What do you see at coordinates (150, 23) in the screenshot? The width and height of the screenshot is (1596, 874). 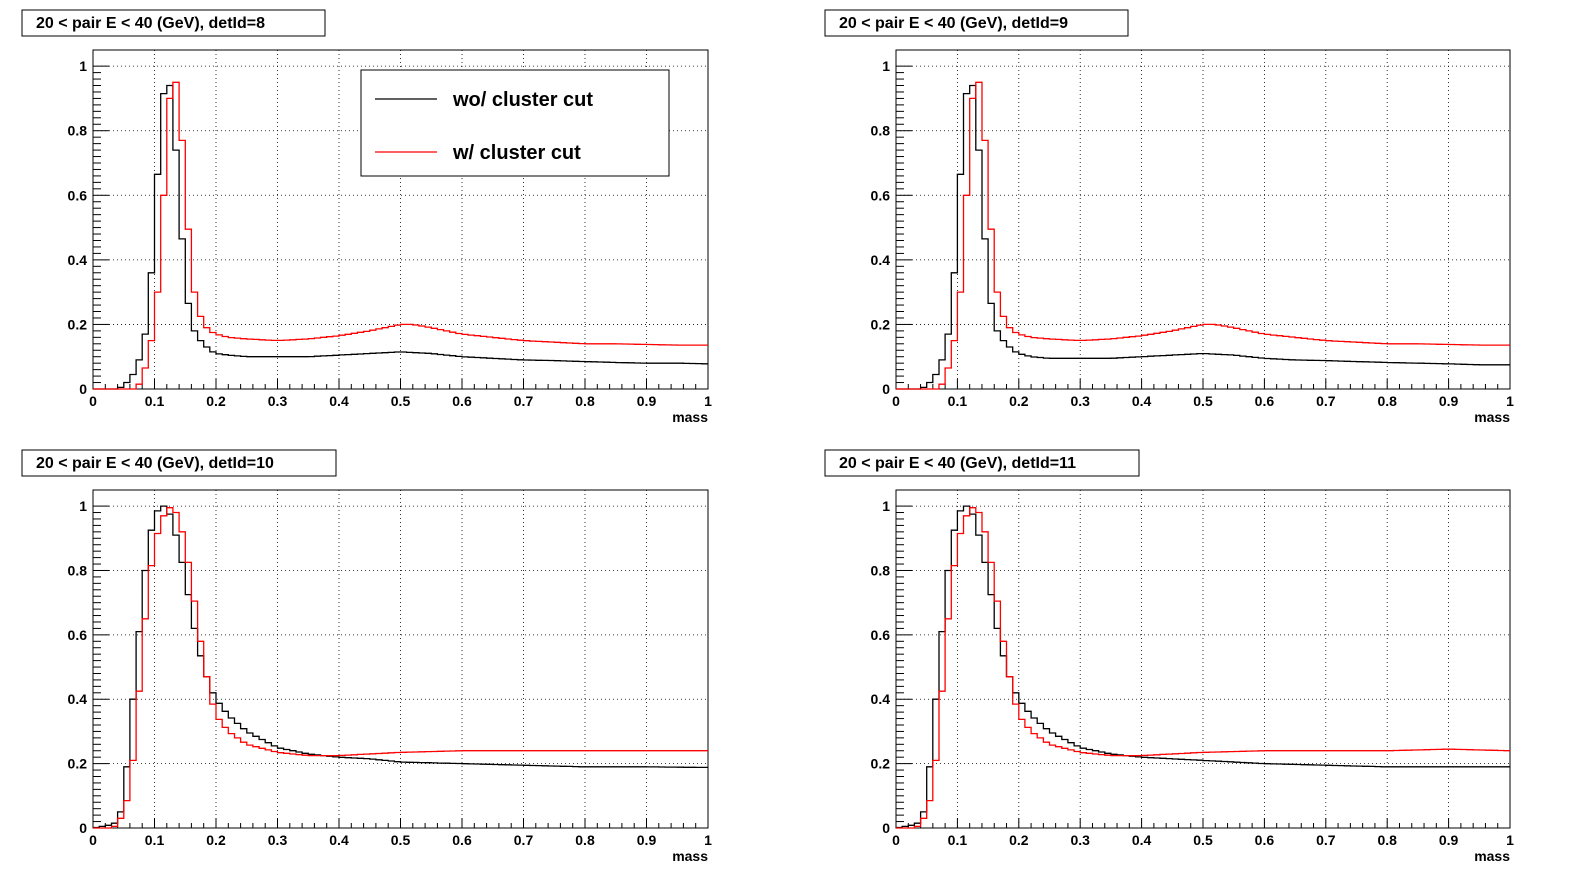 I see `chart-title: 20 < pair E < 40 (GeV), detId=8` at bounding box center [150, 23].